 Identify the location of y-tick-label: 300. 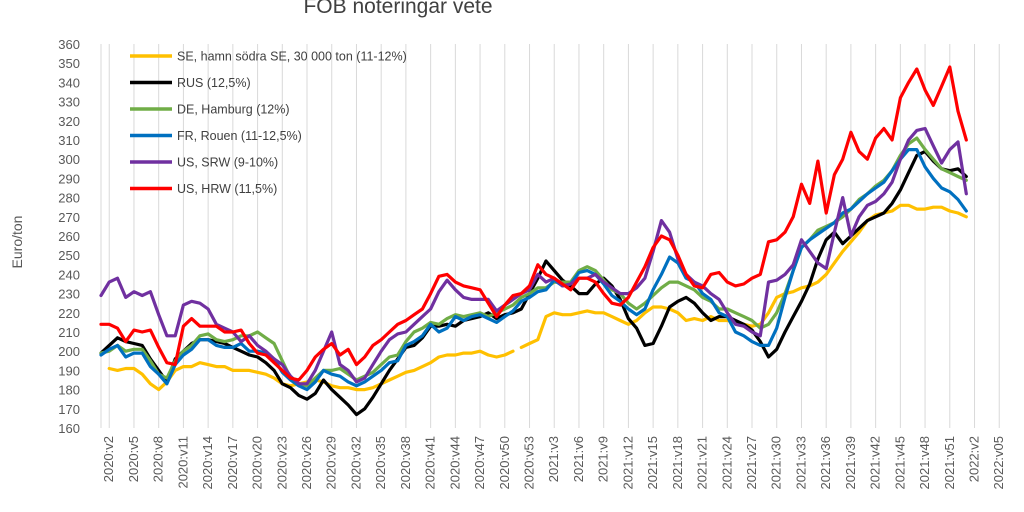
(69, 159).